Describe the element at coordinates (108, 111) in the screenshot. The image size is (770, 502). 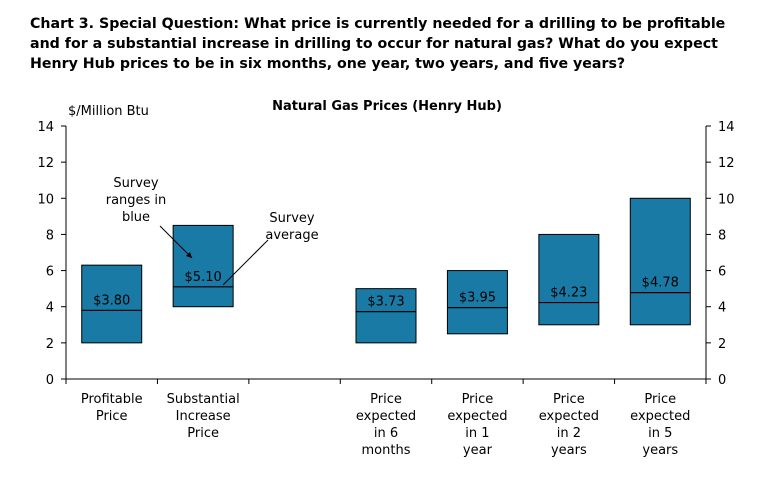
I see `y-axis-label: $/Million Btu` at that location.